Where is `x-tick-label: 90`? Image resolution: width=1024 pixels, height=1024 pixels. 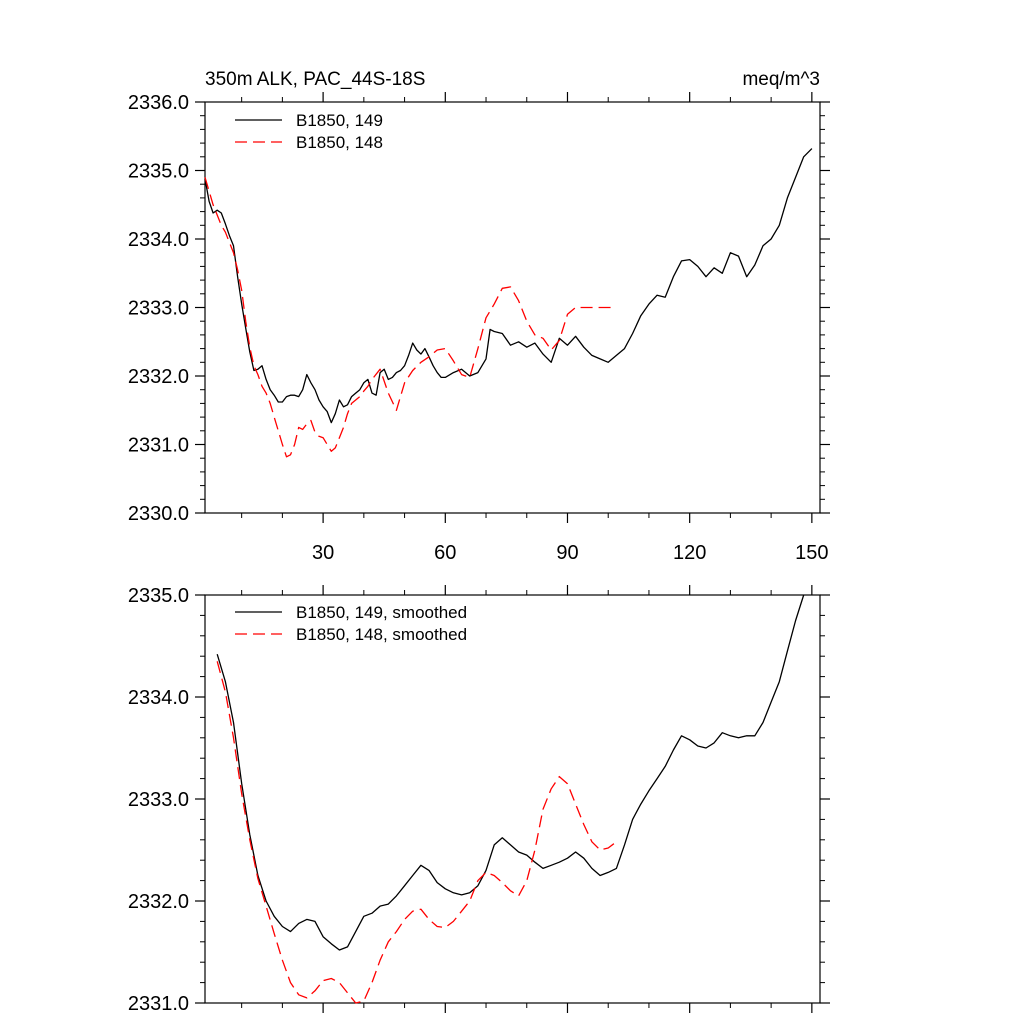
x-tick-label: 90 is located at coordinates (567, 553).